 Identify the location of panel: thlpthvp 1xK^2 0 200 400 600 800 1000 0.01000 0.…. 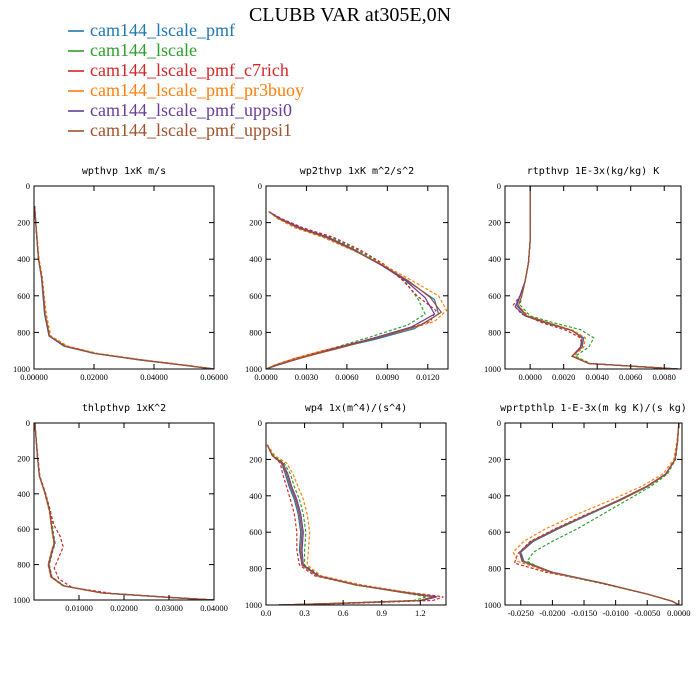
(120, 508).